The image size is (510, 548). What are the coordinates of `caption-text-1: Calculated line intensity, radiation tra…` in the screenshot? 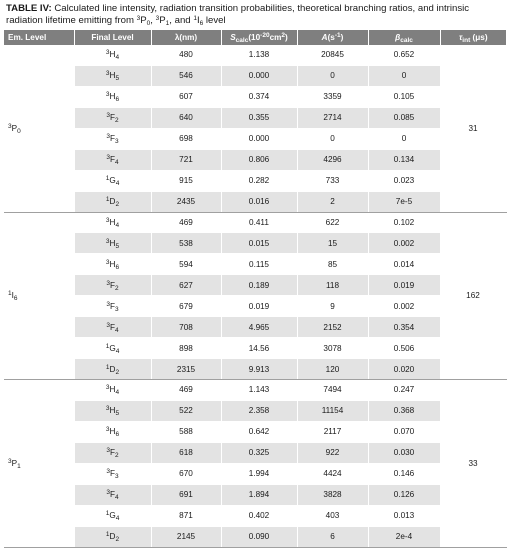 It's located at (238, 15).